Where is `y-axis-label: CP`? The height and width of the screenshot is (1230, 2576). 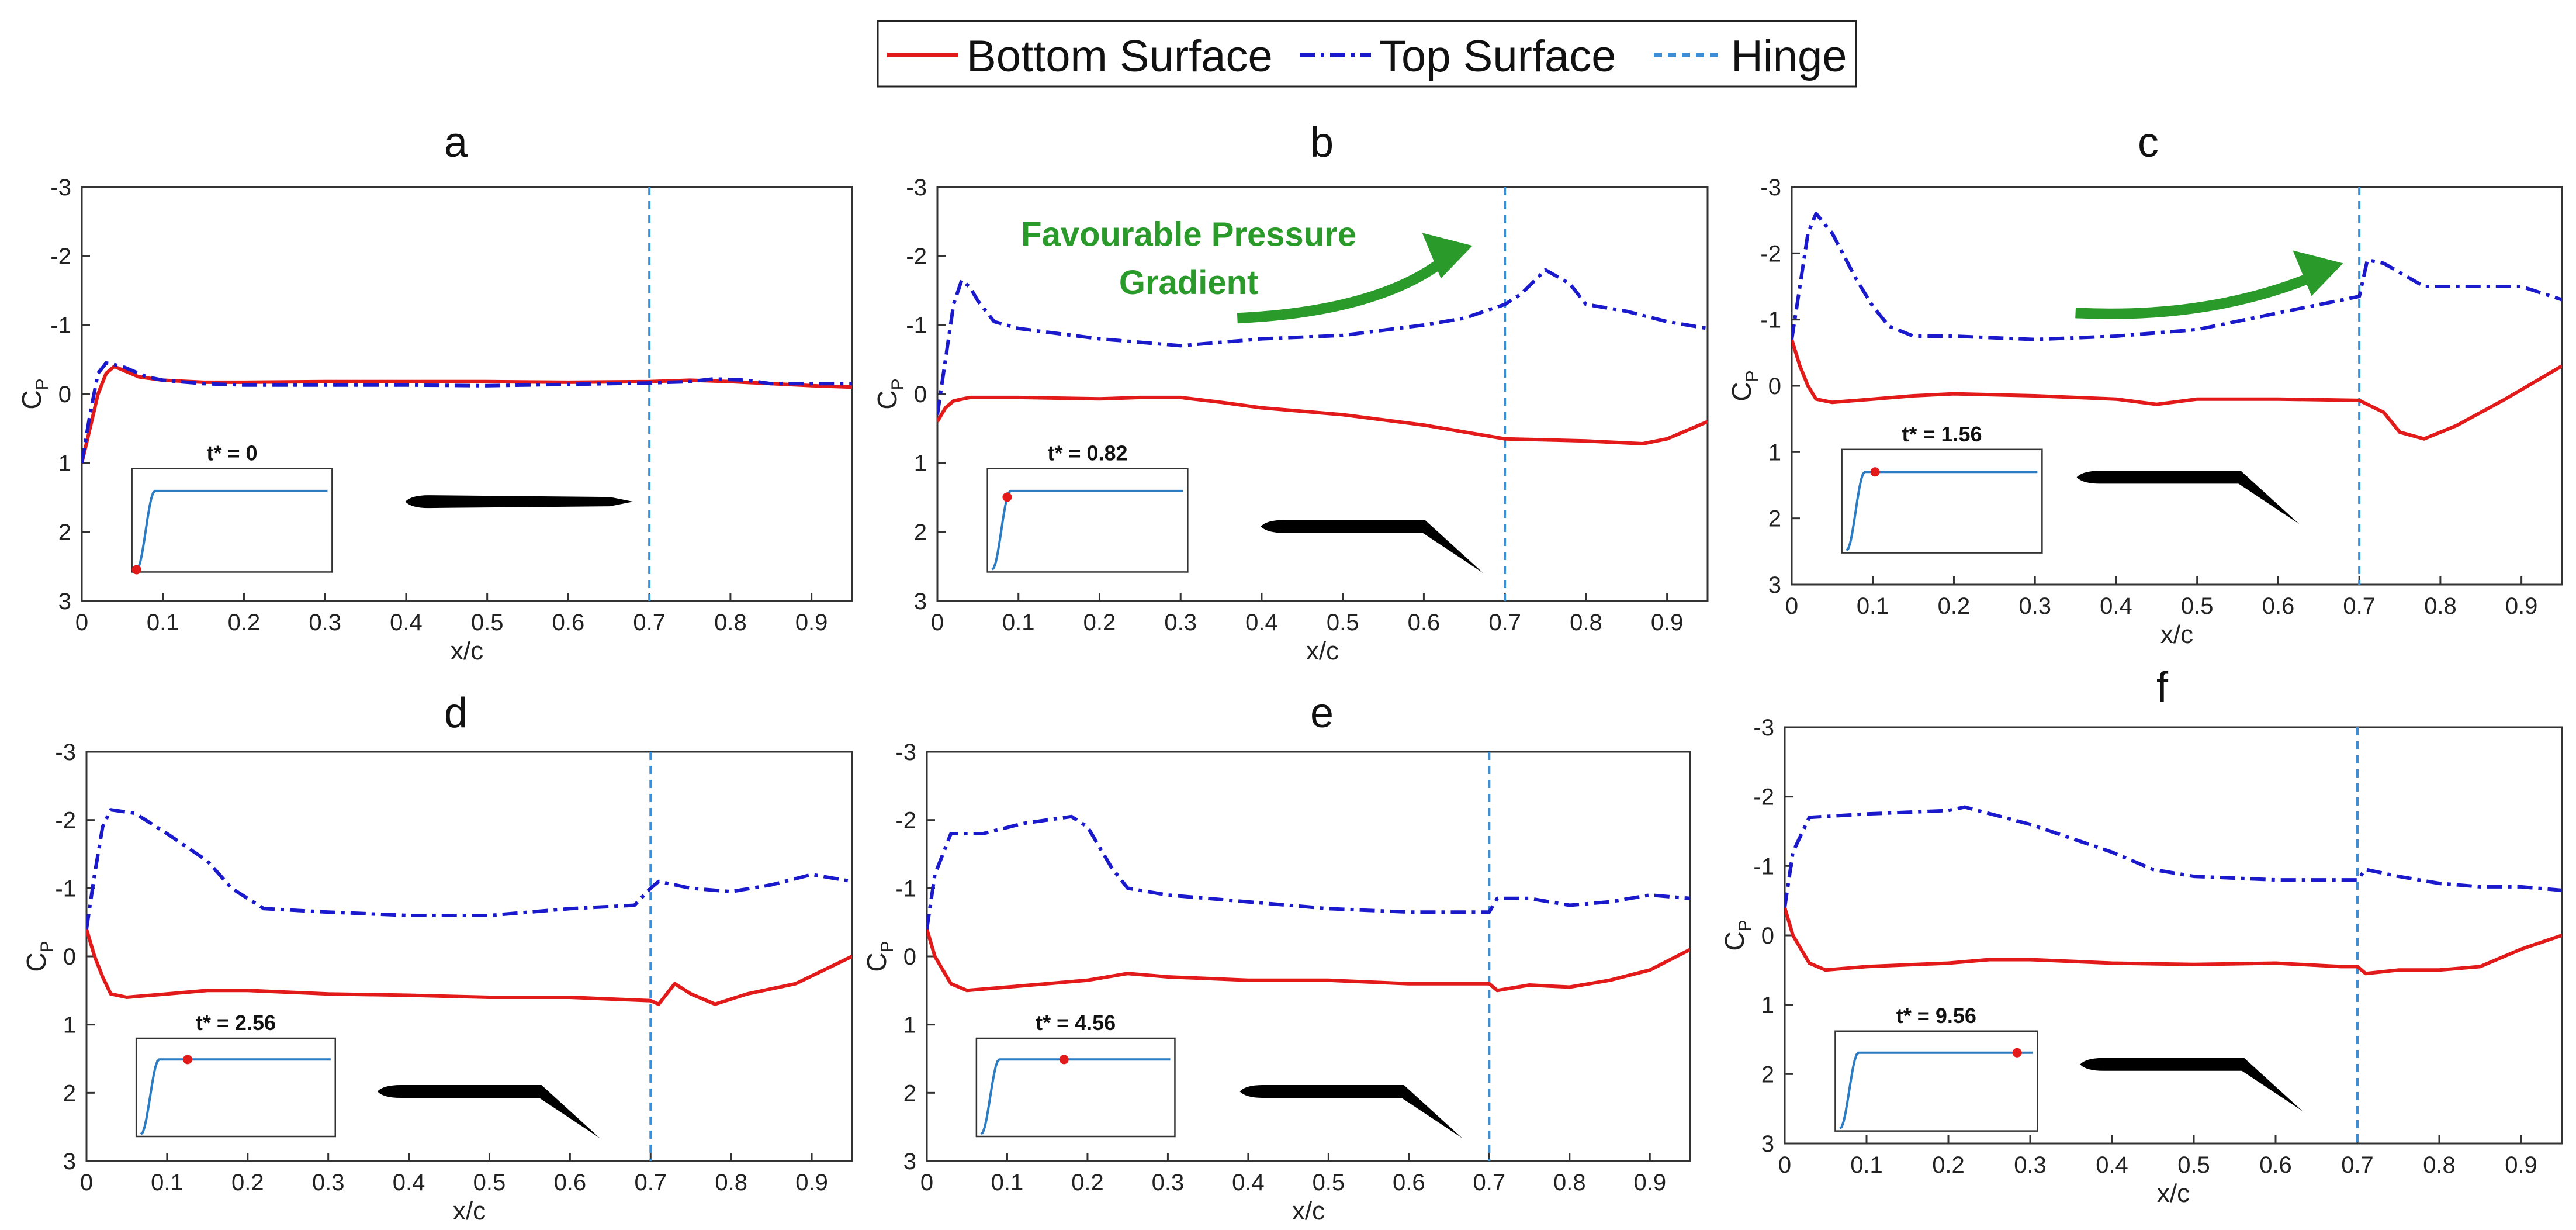 y-axis-label: CP is located at coordinates (890, 393).